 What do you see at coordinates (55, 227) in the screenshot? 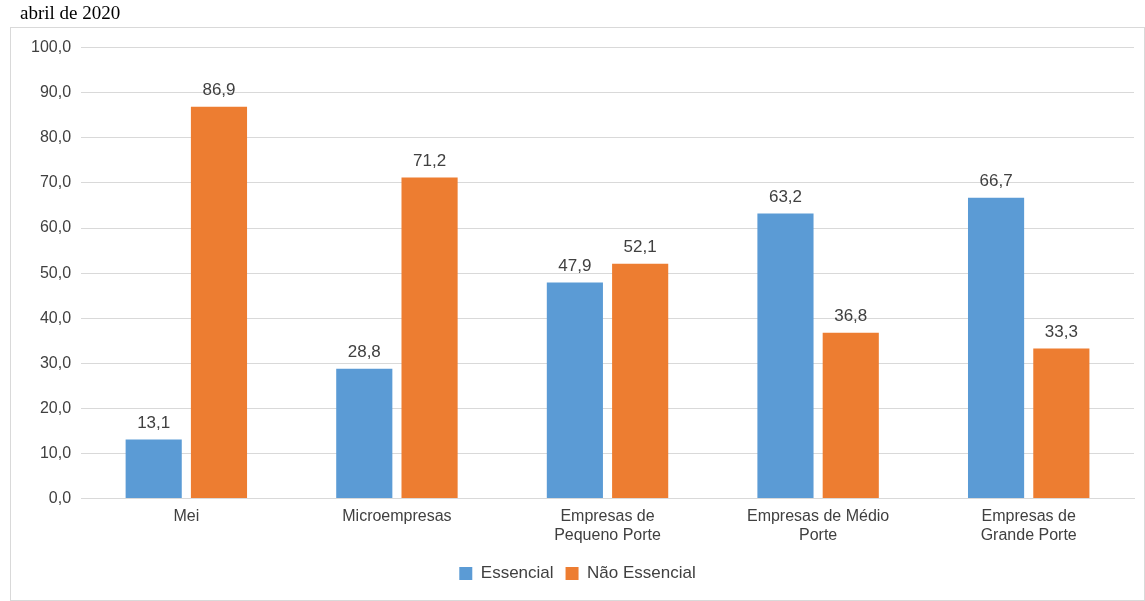
I see `y-tick-label: 60,0` at bounding box center [55, 227].